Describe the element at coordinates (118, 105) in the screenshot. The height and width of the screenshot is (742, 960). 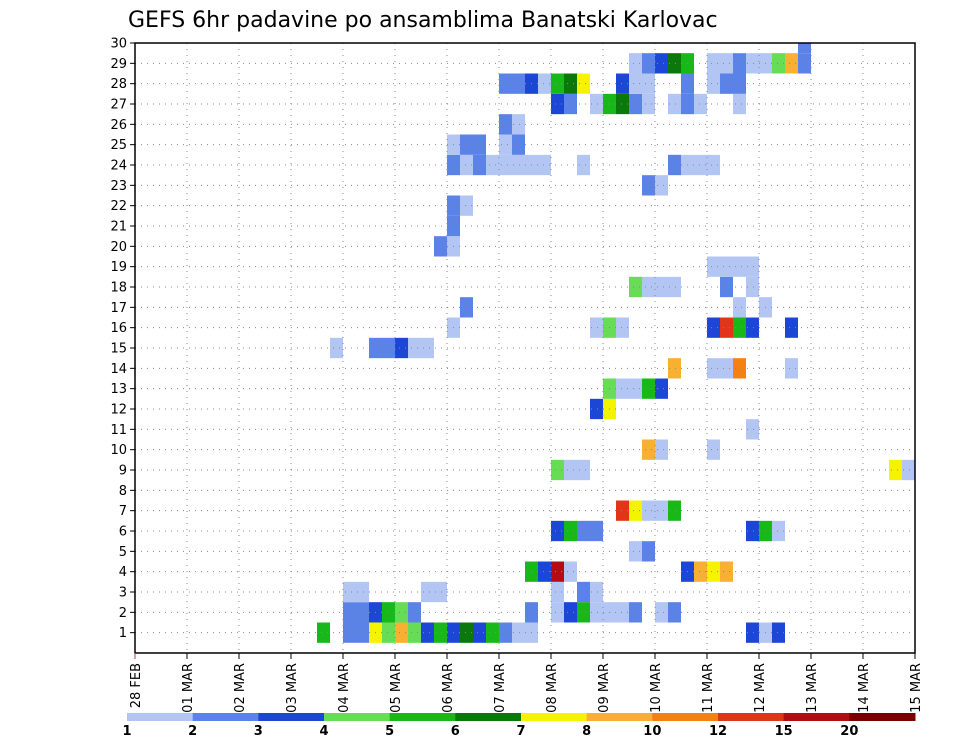
I see `y-tick-label: 27` at that location.